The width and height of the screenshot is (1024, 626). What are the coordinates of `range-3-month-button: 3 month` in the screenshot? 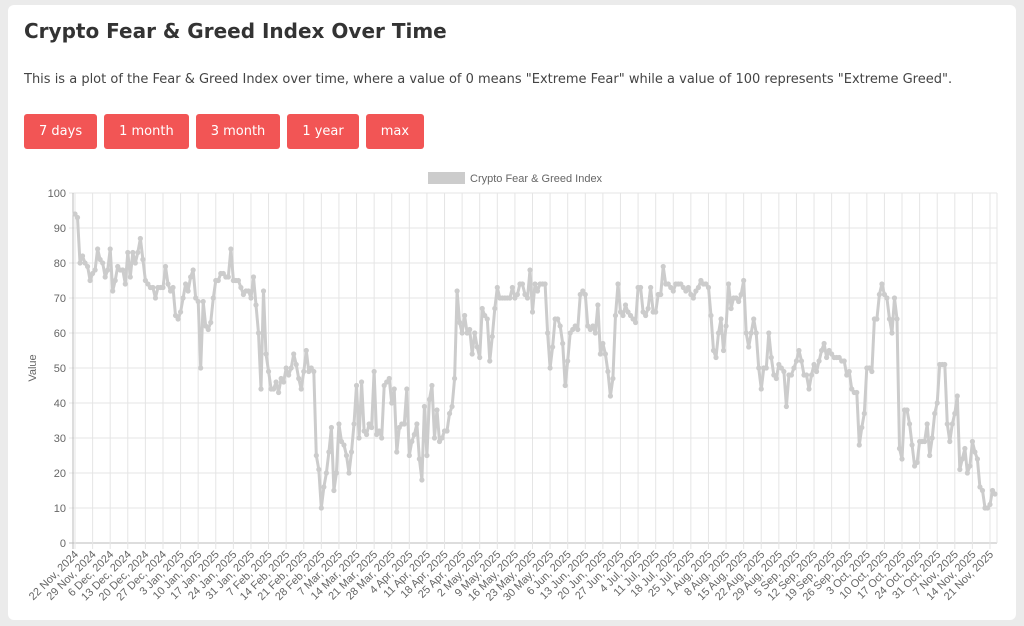 It's located at (238, 131).